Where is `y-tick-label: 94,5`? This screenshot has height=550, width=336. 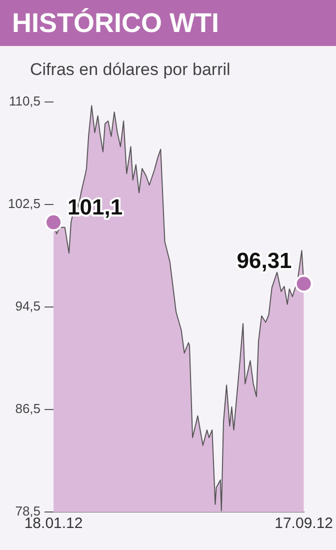 y-tick-label: 94,5 is located at coordinates (28, 306).